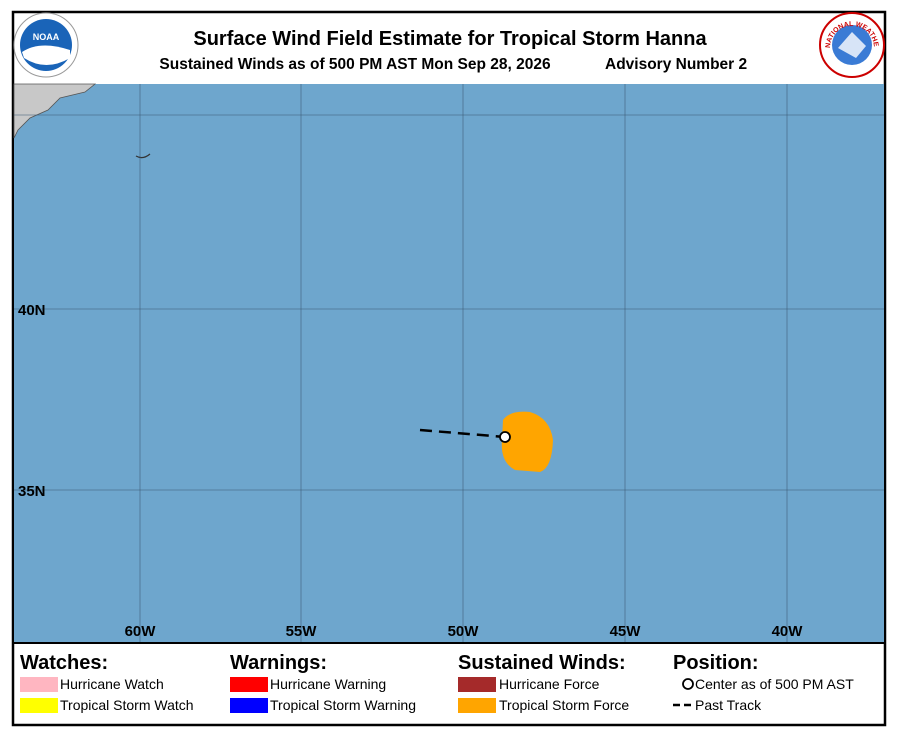  Describe the element at coordinates (688, 684) in the screenshot. I see `legend-center-symbol` at that location.